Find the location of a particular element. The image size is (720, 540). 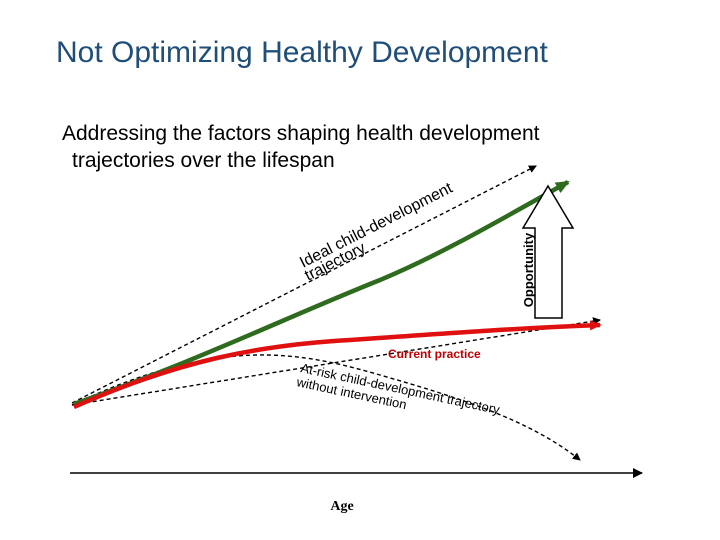

age-axis-label: Age is located at coordinates (341, 506).